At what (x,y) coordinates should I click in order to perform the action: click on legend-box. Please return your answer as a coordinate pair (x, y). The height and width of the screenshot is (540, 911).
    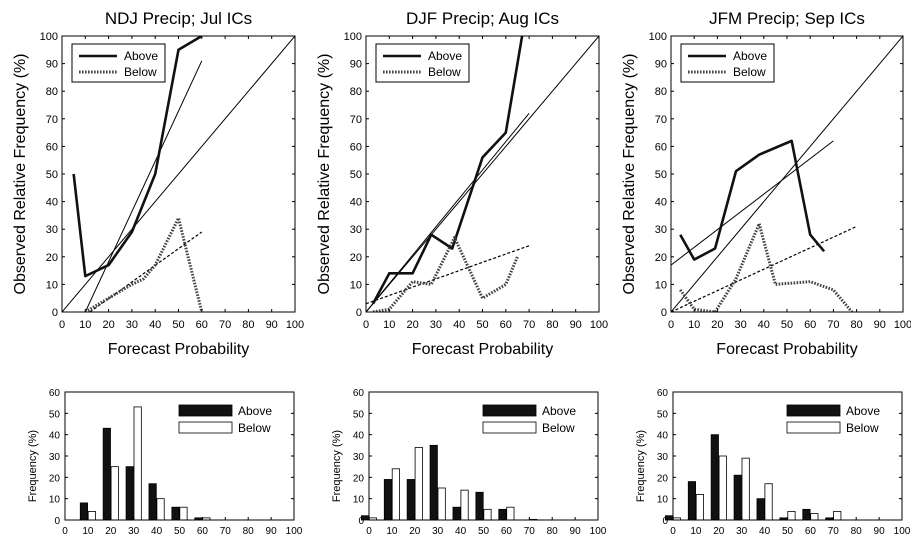
    Looking at the image, I should click on (422, 63).